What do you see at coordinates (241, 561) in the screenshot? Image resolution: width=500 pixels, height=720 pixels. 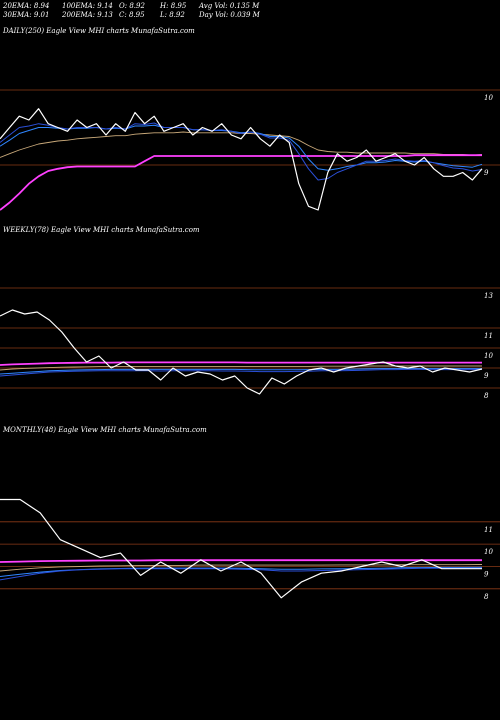 I see `monthly-ema200-line` at bounding box center [241, 561].